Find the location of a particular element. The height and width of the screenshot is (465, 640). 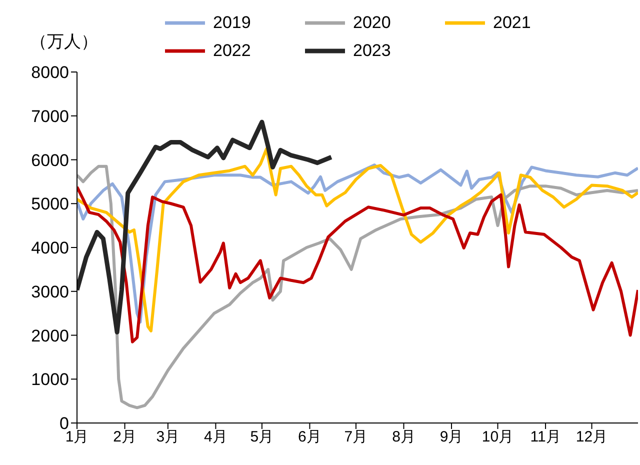

x-tick-label: 1月 is located at coordinates (77, 437).